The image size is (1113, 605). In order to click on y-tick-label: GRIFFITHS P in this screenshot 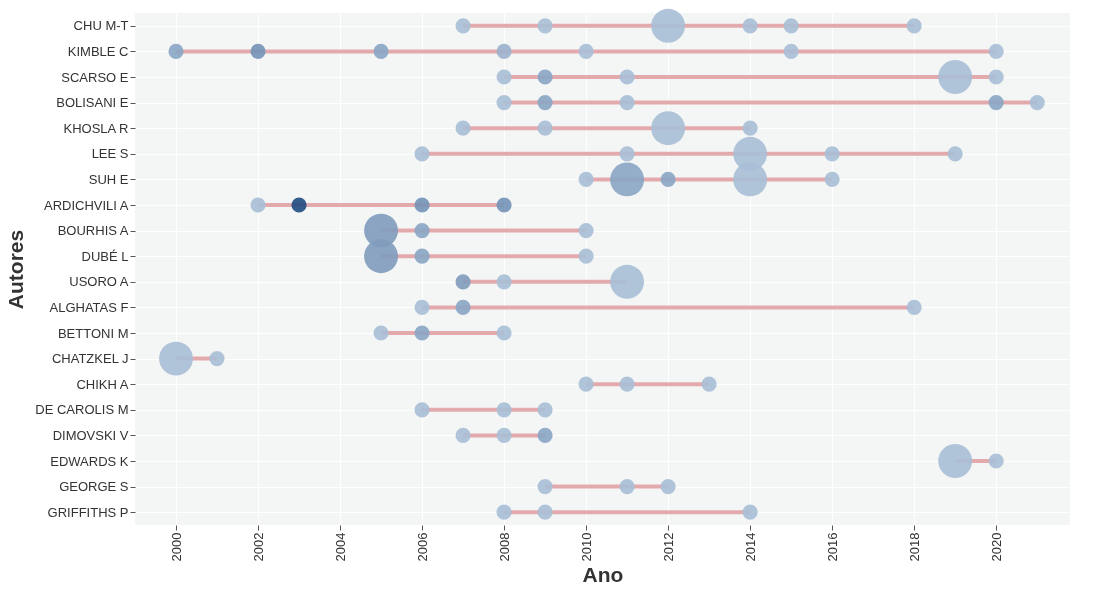, I will do `click(88, 512)`.